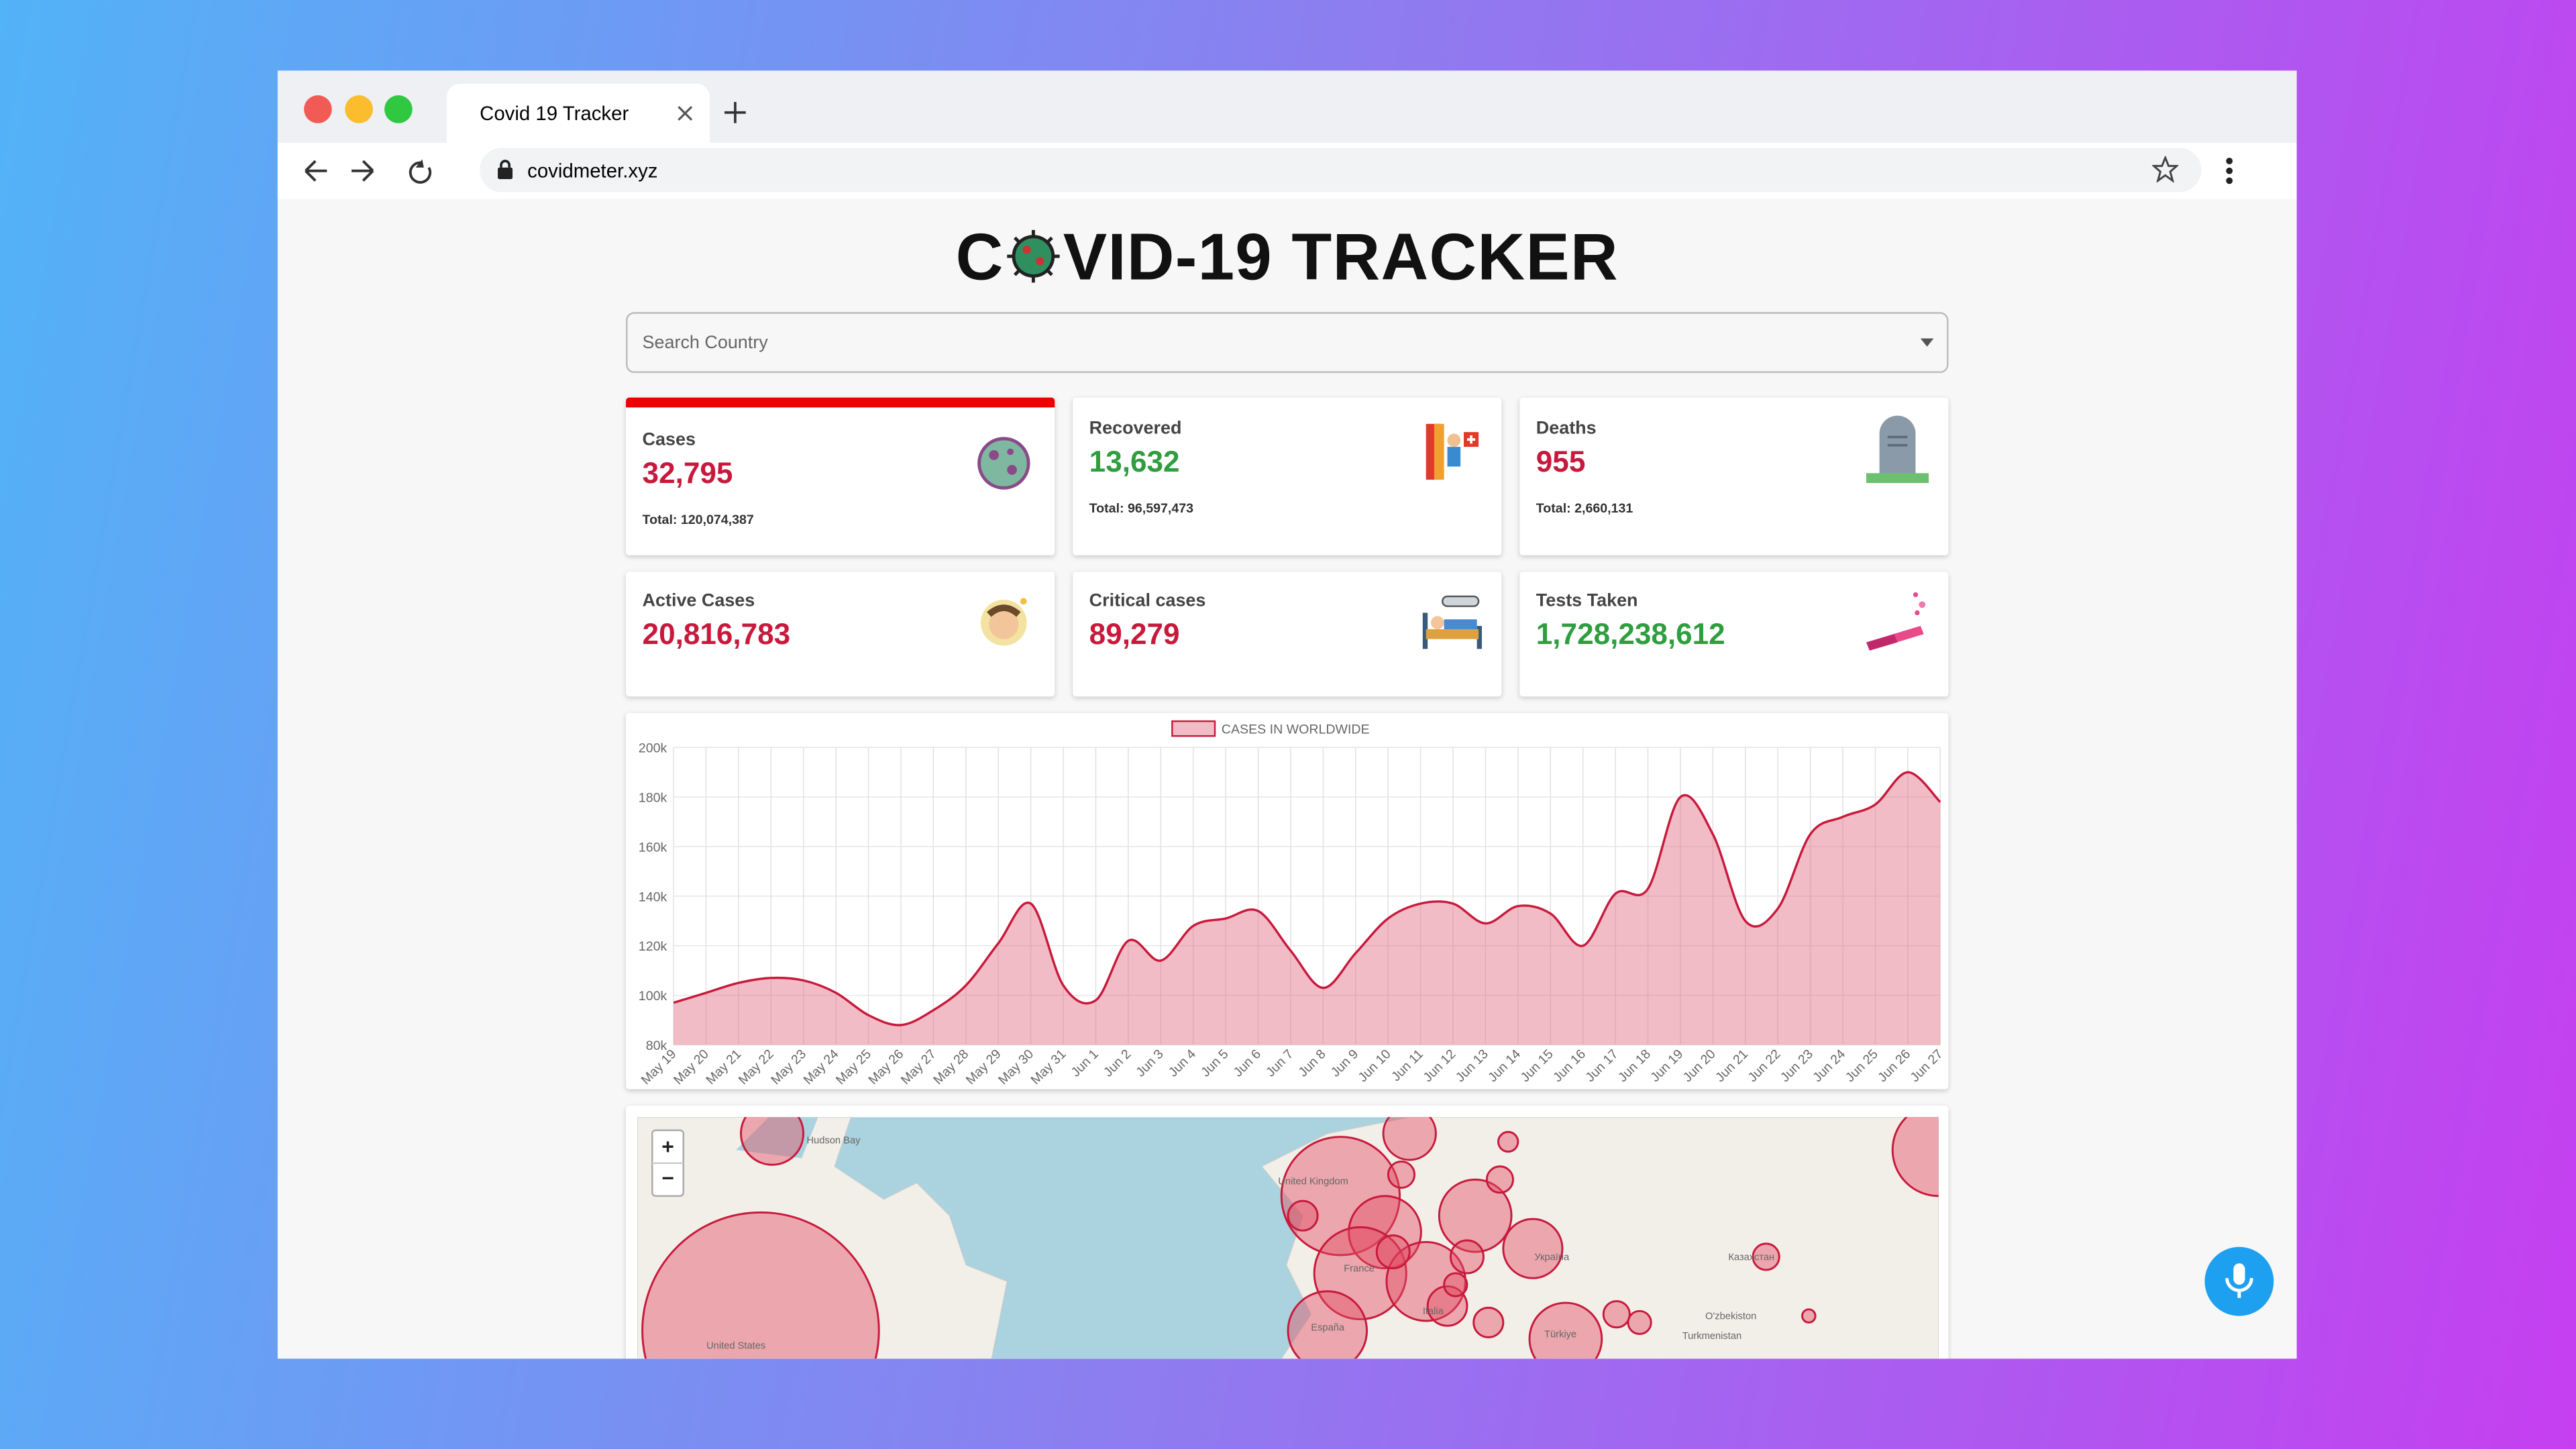  I want to click on lock-icon, so click(505, 169).